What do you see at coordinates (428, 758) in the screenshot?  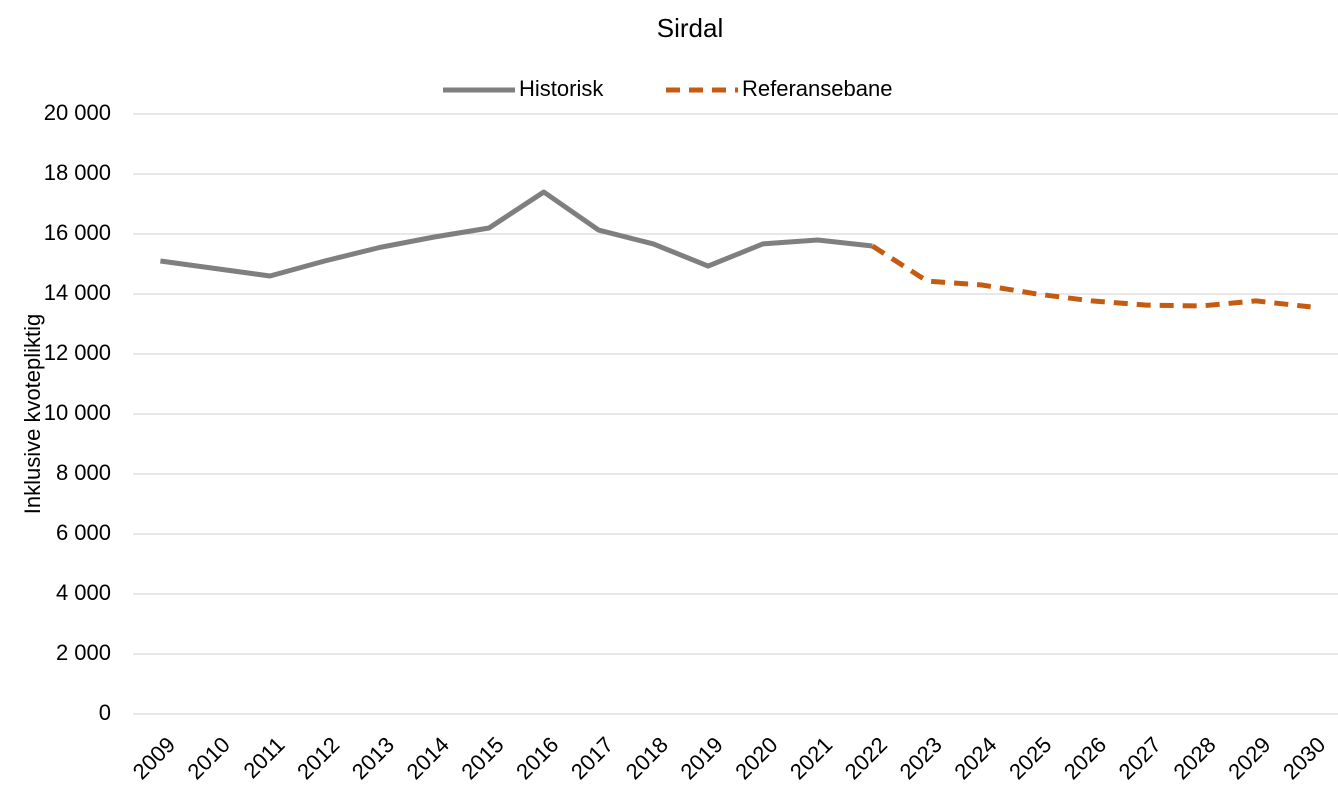 I see `x-tick-label: 2014` at bounding box center [428, 758].